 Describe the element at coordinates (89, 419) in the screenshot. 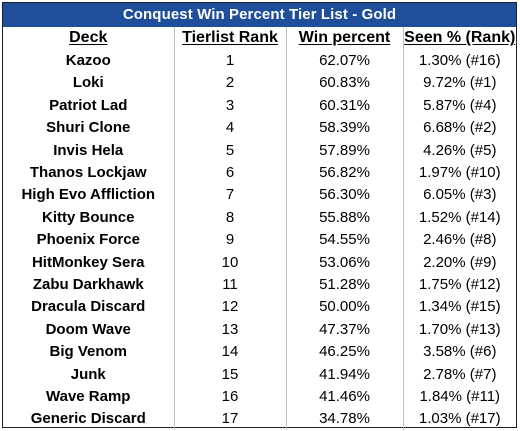

I see `deck-name-cell: Generic Discard` at that location.